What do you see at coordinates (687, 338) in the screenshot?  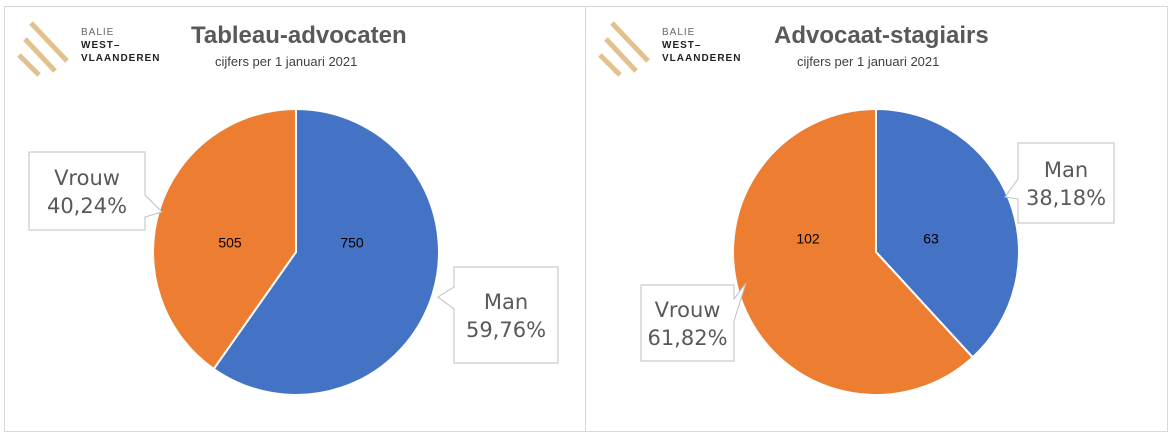 I see `callout-percent-label: 61,82%` at bounding box center [687, 338].